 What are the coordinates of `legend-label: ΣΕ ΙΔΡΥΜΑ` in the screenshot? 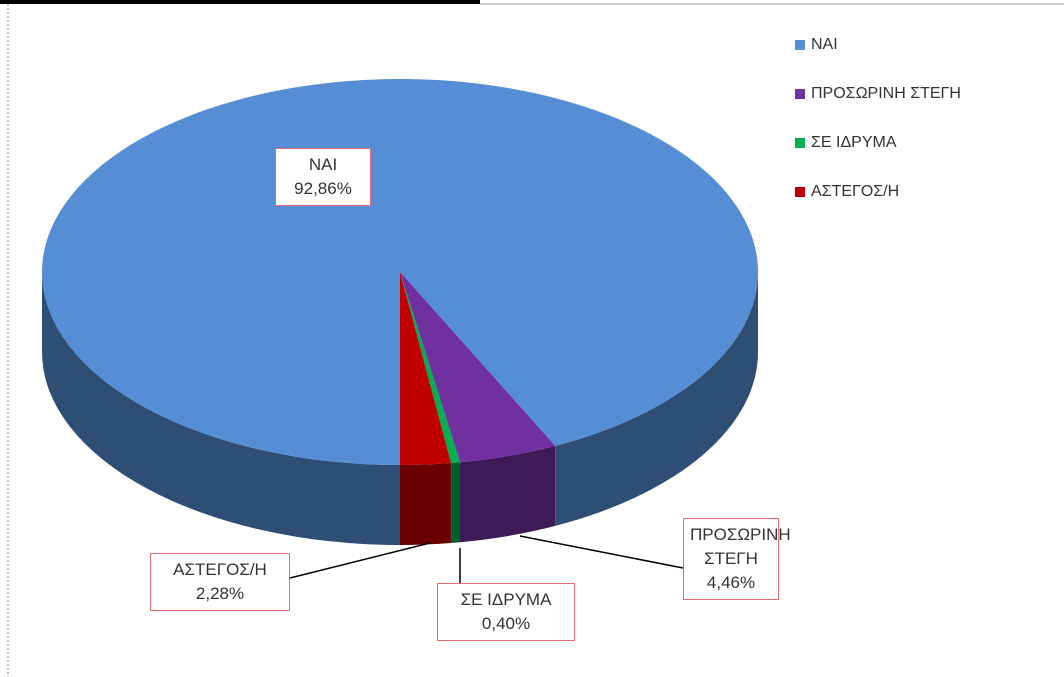 It's located at (854, 142).